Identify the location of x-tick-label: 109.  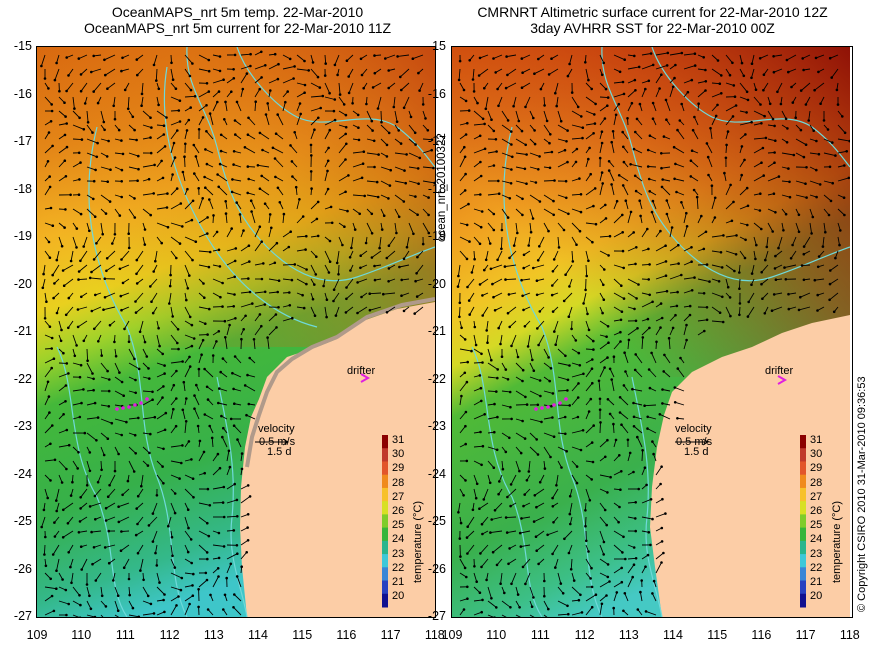
(37, 635).